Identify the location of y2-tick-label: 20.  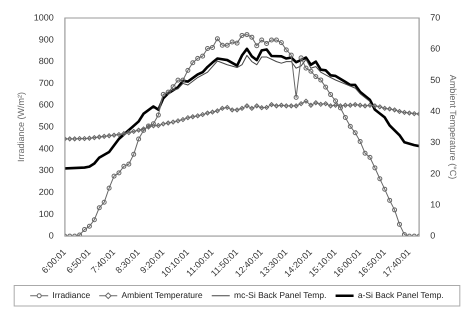
(435, 173).